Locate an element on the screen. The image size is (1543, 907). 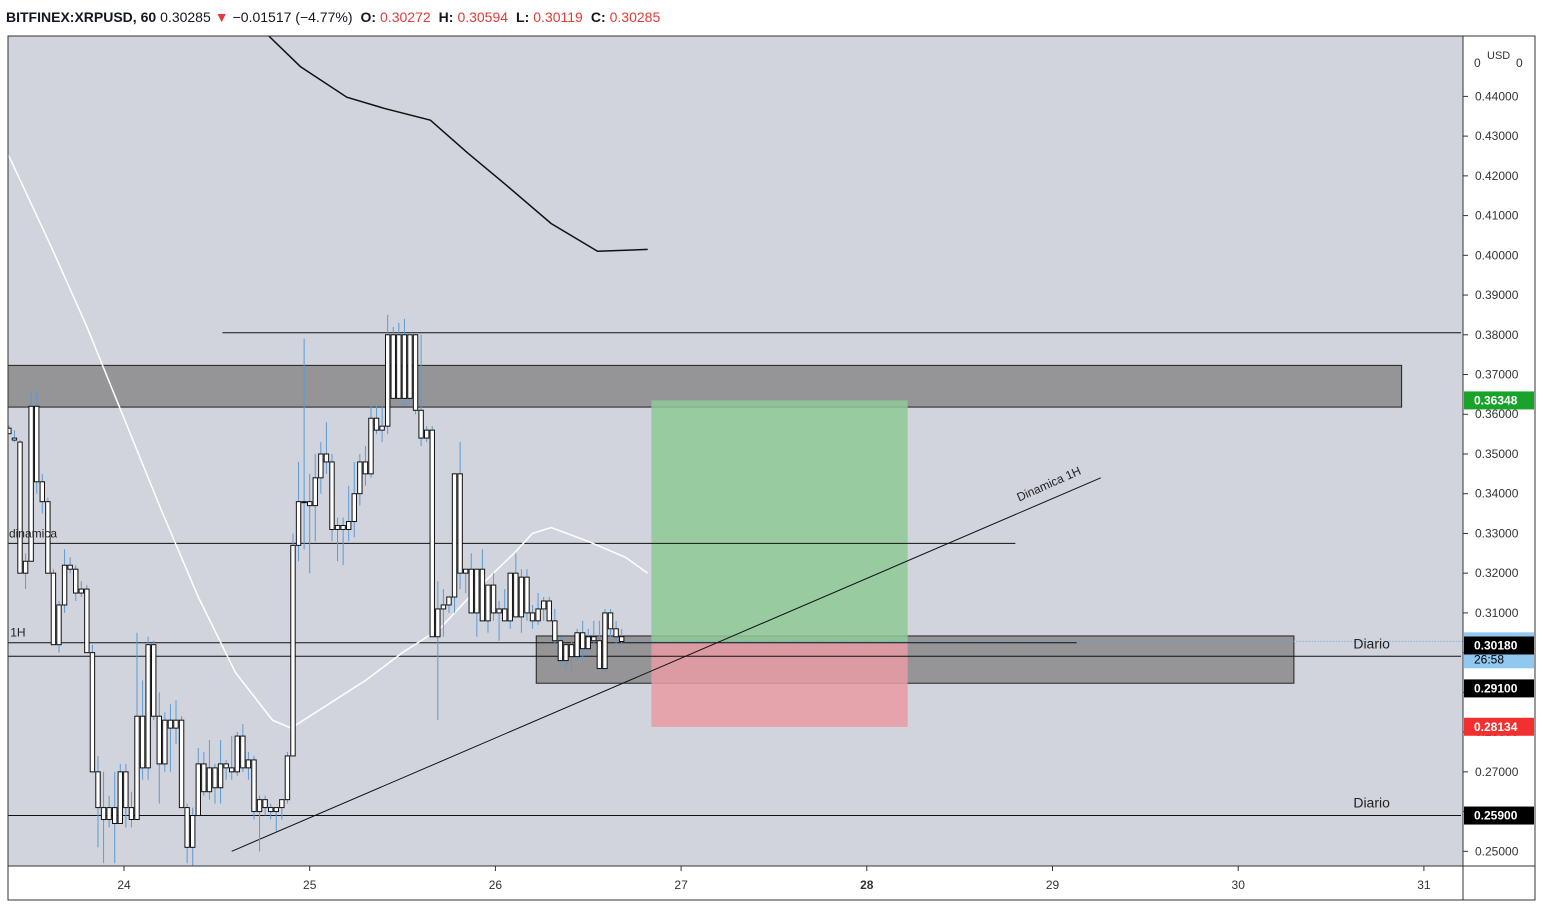
price-label-5: 0.28134 is located at coordinates (1496, 727).